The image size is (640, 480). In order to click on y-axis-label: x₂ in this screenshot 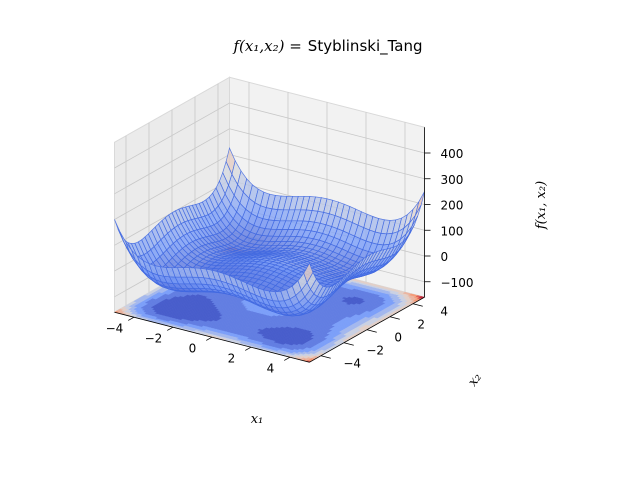, I will do `click(474, 380)`.